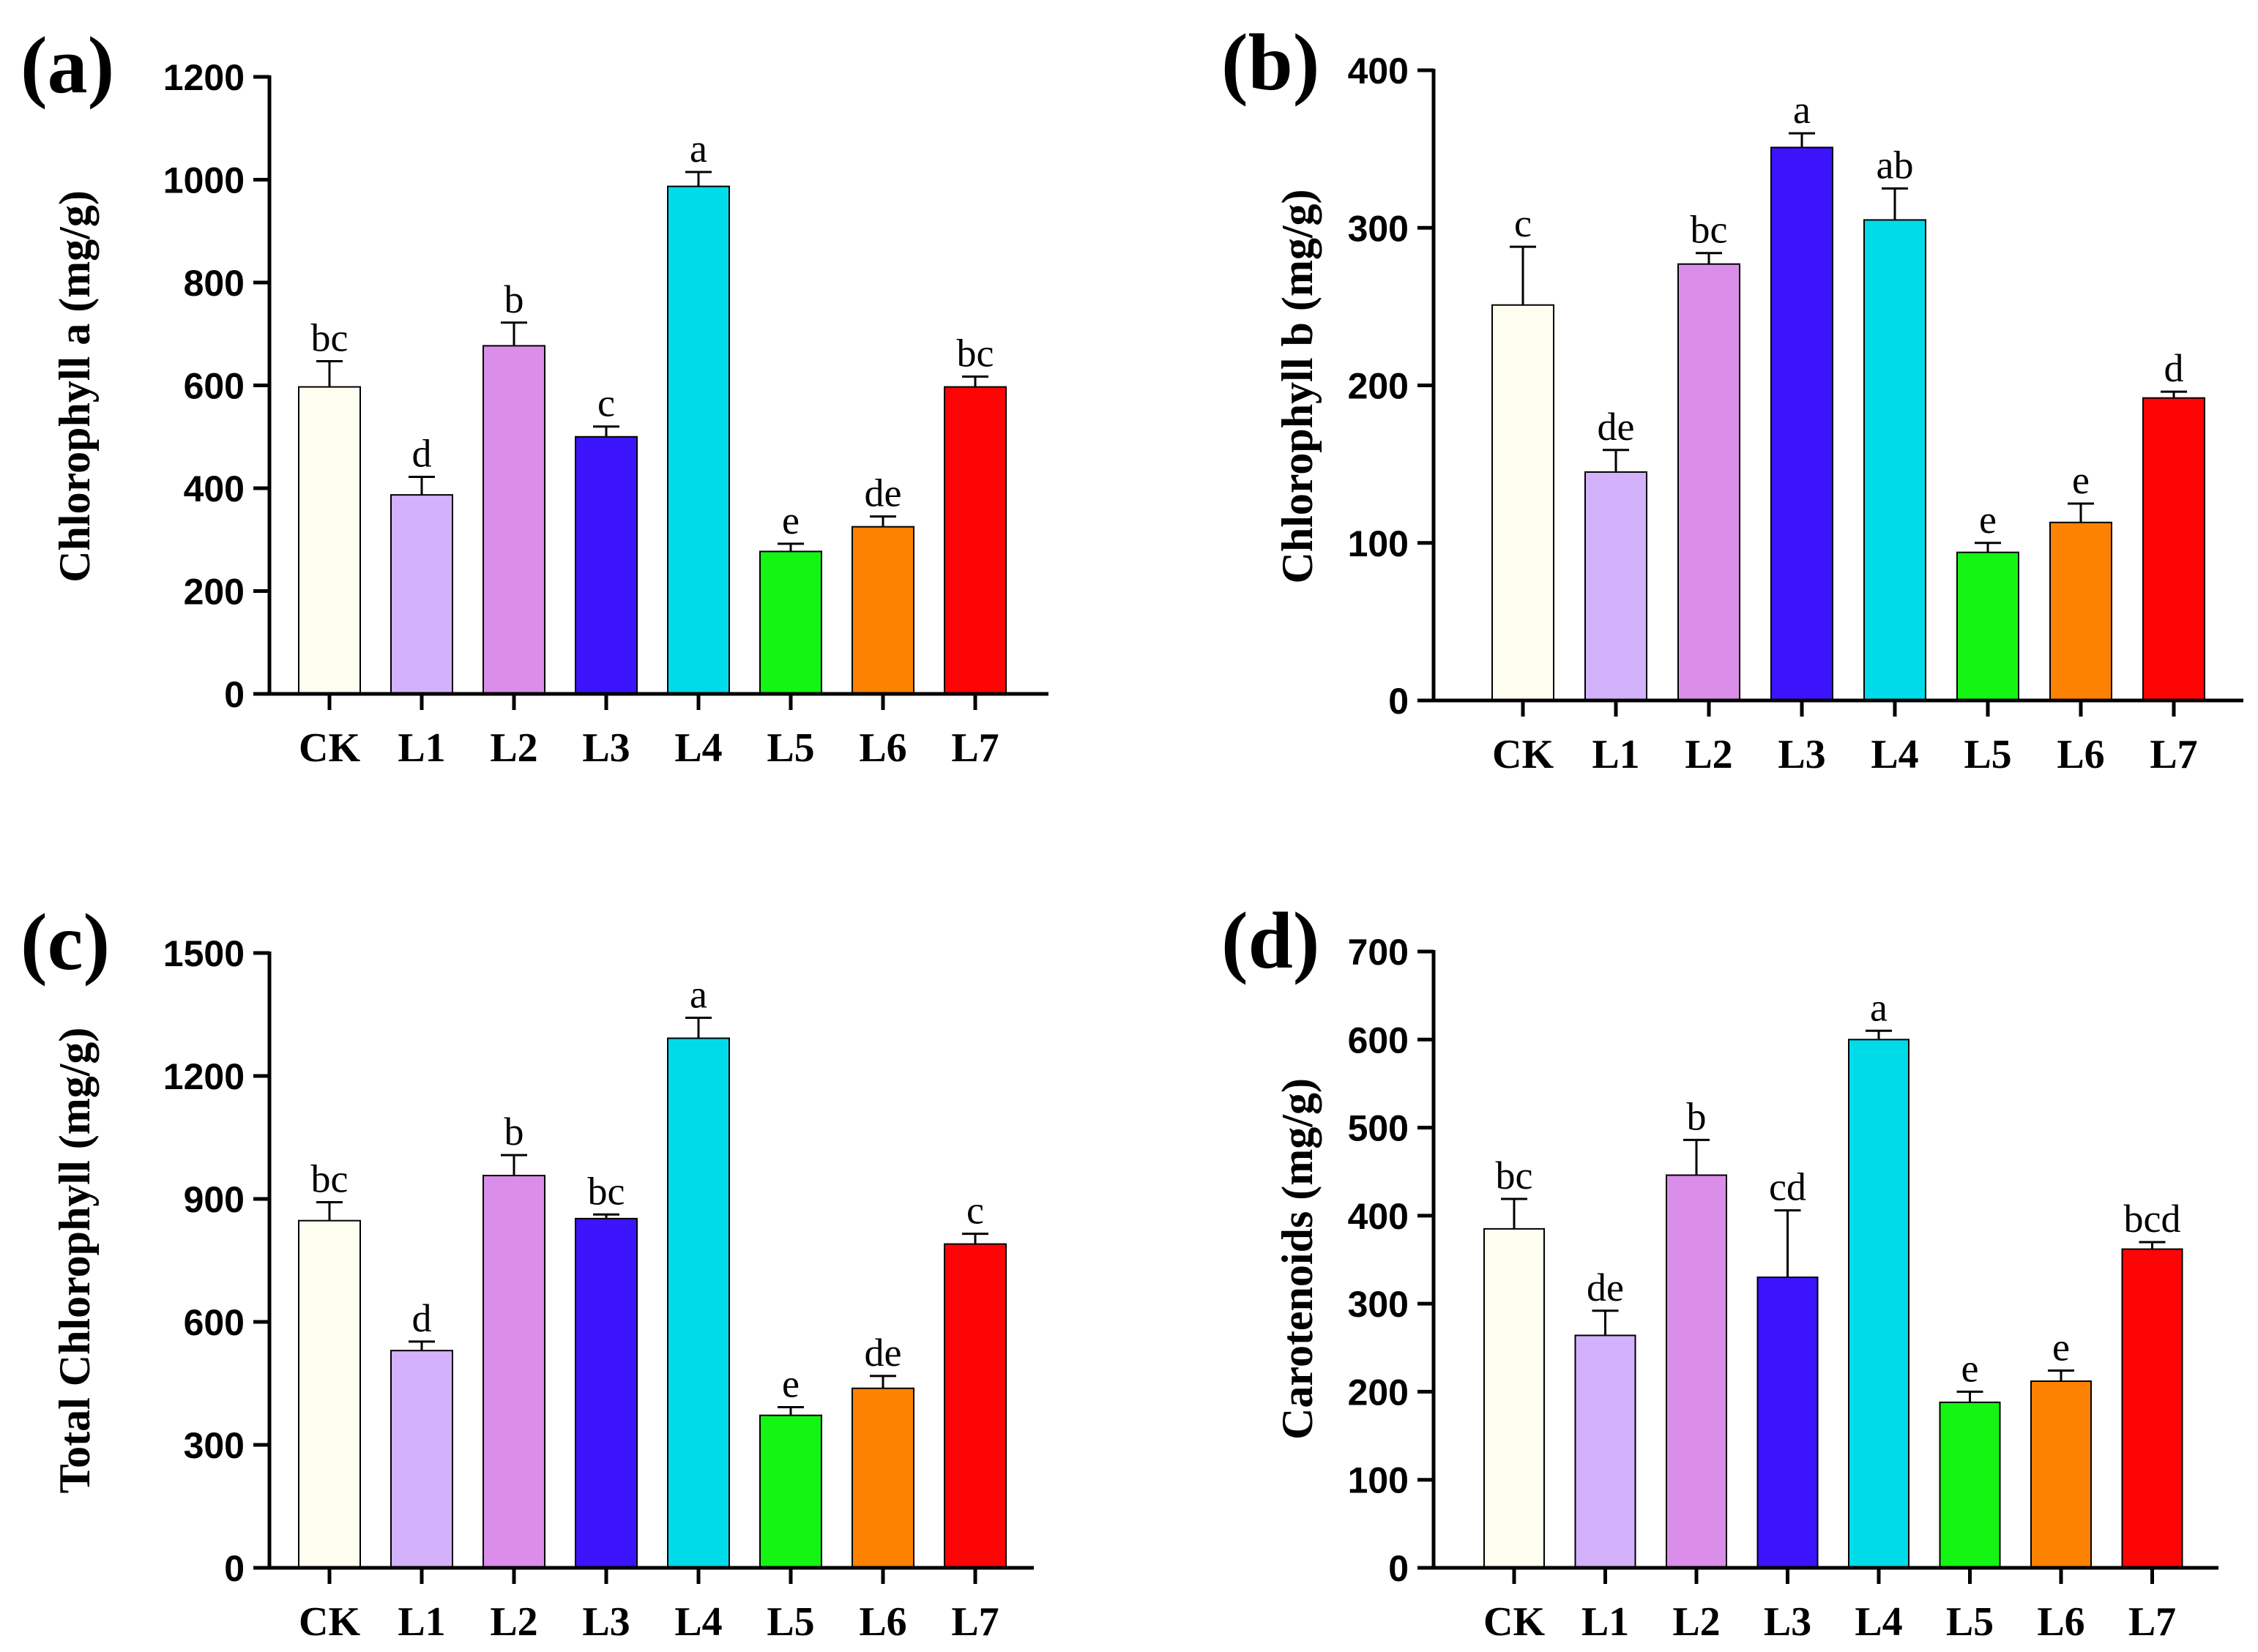 This screenshot has width=2258, height=1652. What do you see at coordinates (214, 283) in the screenshot?
I see `y-tick-label: 800` at bounding box center [214, 283].